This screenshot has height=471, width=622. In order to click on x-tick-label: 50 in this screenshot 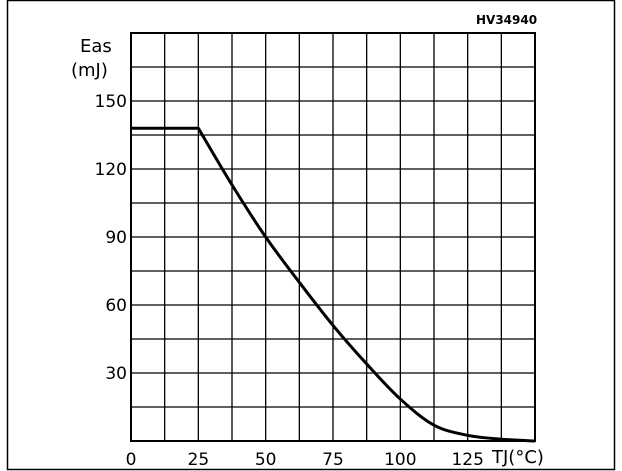, I will do `click(266, 460)`.